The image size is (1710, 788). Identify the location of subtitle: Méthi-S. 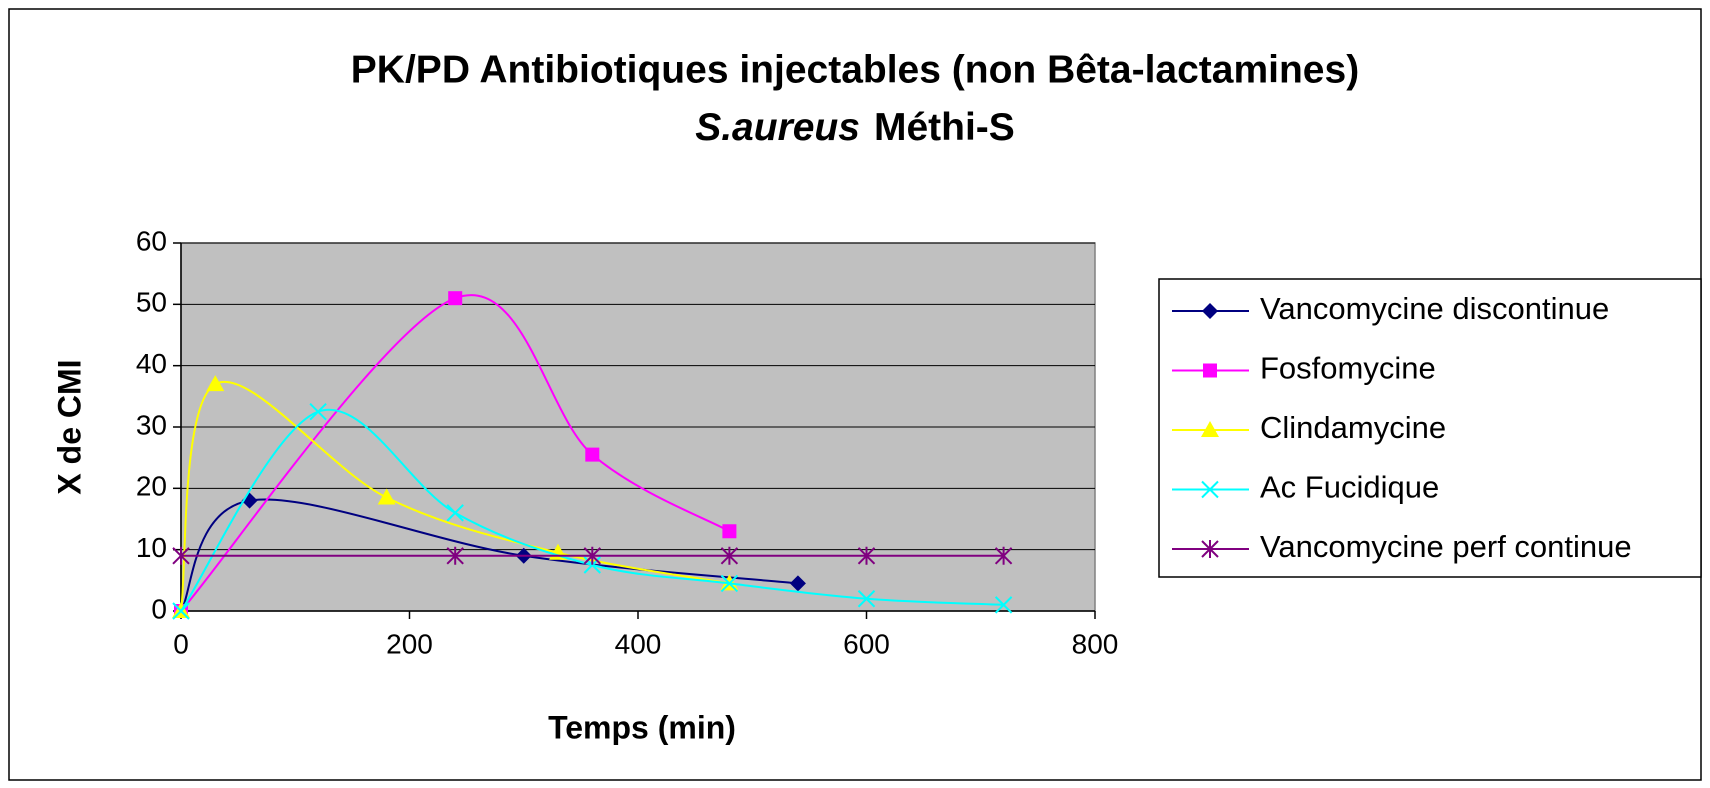
(944, 127).